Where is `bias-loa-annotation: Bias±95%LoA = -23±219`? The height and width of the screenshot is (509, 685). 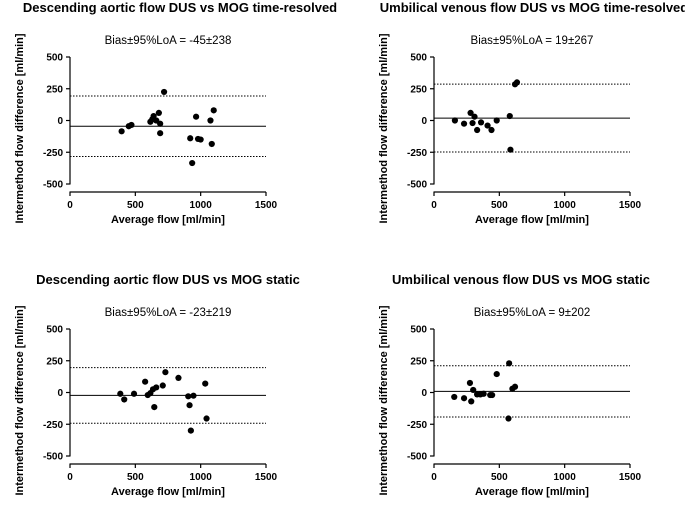 bias-loa-annotation: Bias±95%LoA = -23±219 is located at coordinates (168, 313).